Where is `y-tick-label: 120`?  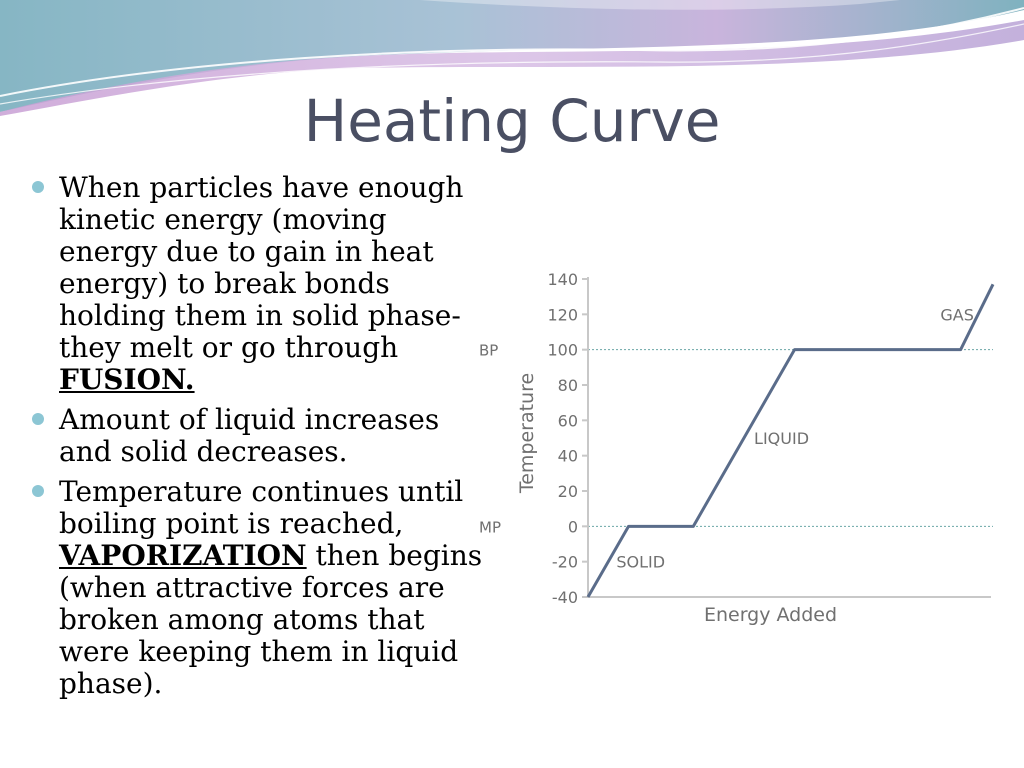 y-tick-label: 120 is located at coordinates (562, 314).